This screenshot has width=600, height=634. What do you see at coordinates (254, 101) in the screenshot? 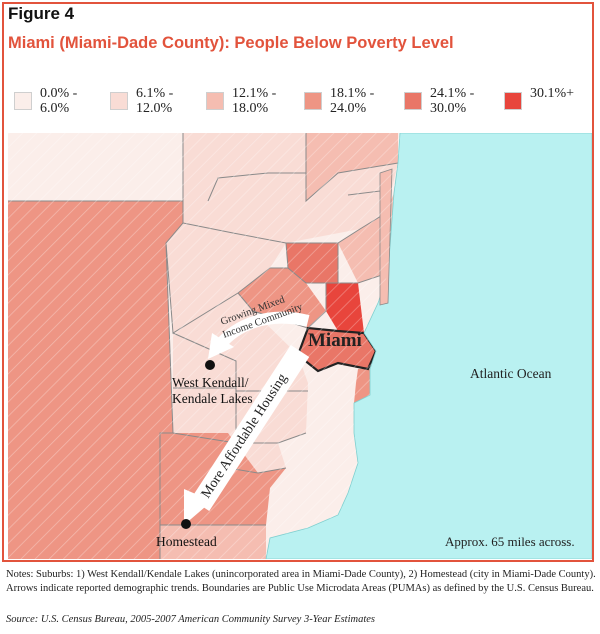
I see `legend-label: 12.1% - 18.0%` at bounding box center [254, 101].